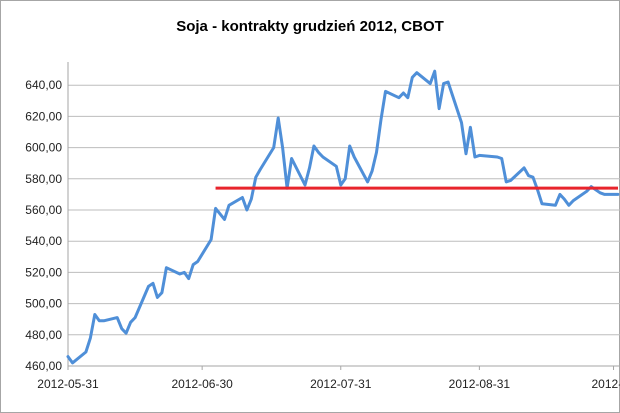 The image size is (620, 413). I want to click on x-tick-label: 2012-06-30, so click(202, 384).